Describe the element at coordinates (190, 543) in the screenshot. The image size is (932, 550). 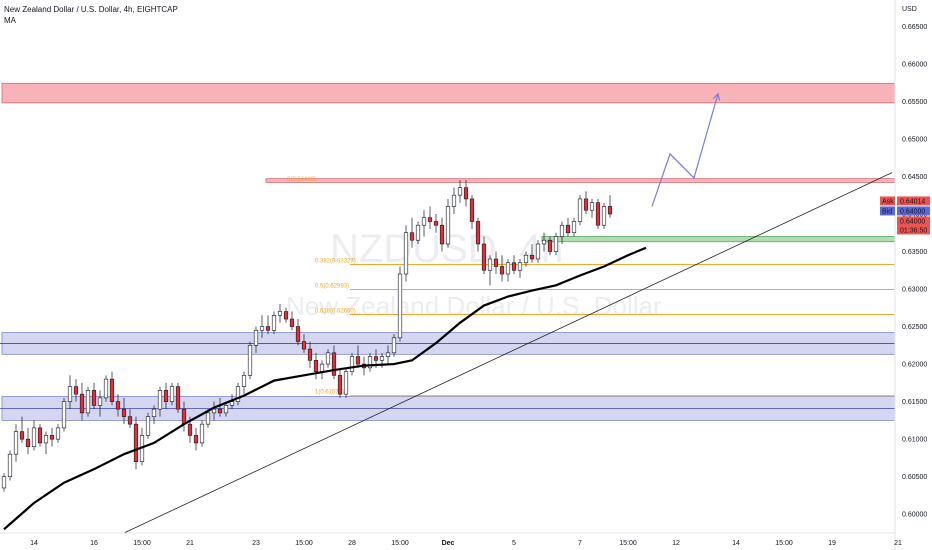
I see `time-tick-label: 21` at that location.